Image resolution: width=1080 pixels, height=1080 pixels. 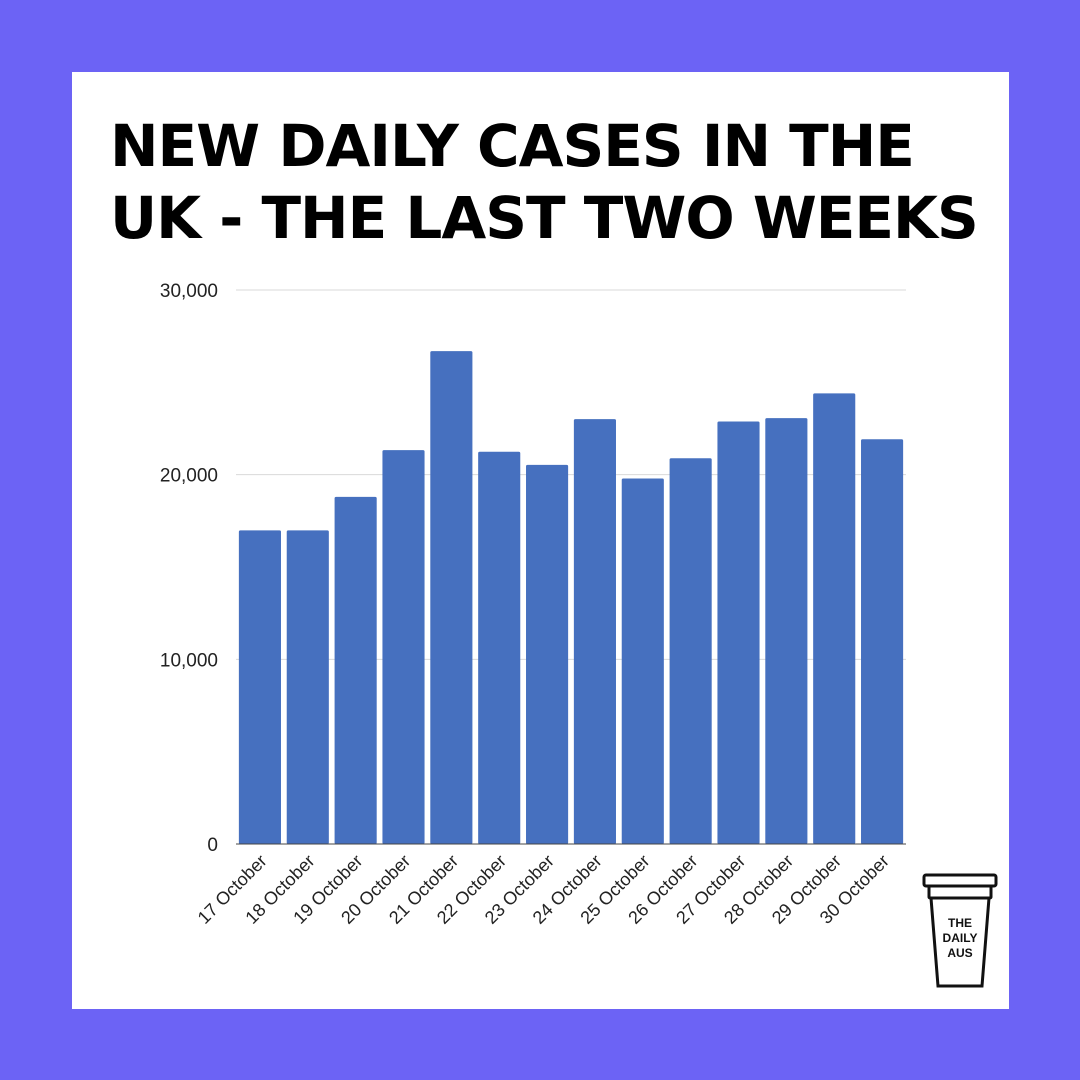 What do you see at coordinates (959, 953) in the screenshot?
I see `logo-text-aus: AUS` at bounding box center [959, 953].